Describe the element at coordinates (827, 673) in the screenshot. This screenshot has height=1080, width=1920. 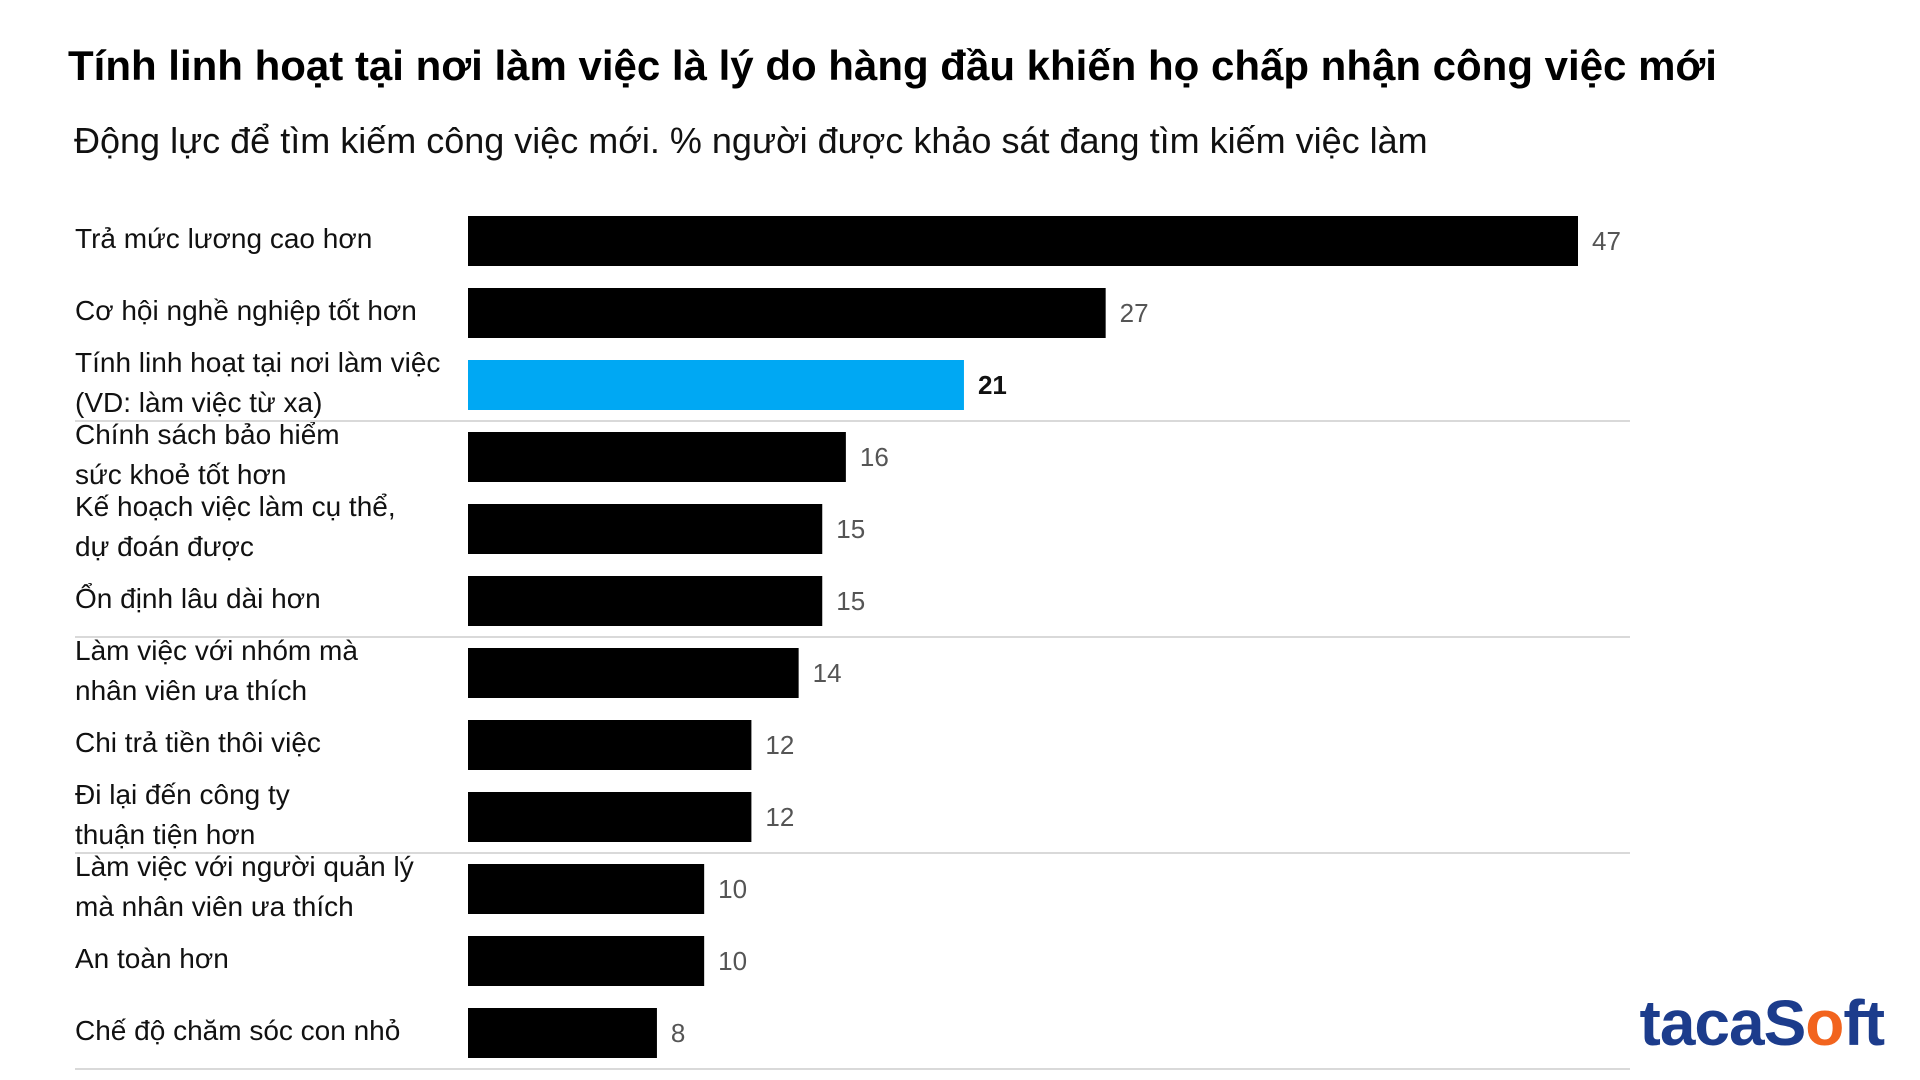
I see `data-label-6: 14` at that location.